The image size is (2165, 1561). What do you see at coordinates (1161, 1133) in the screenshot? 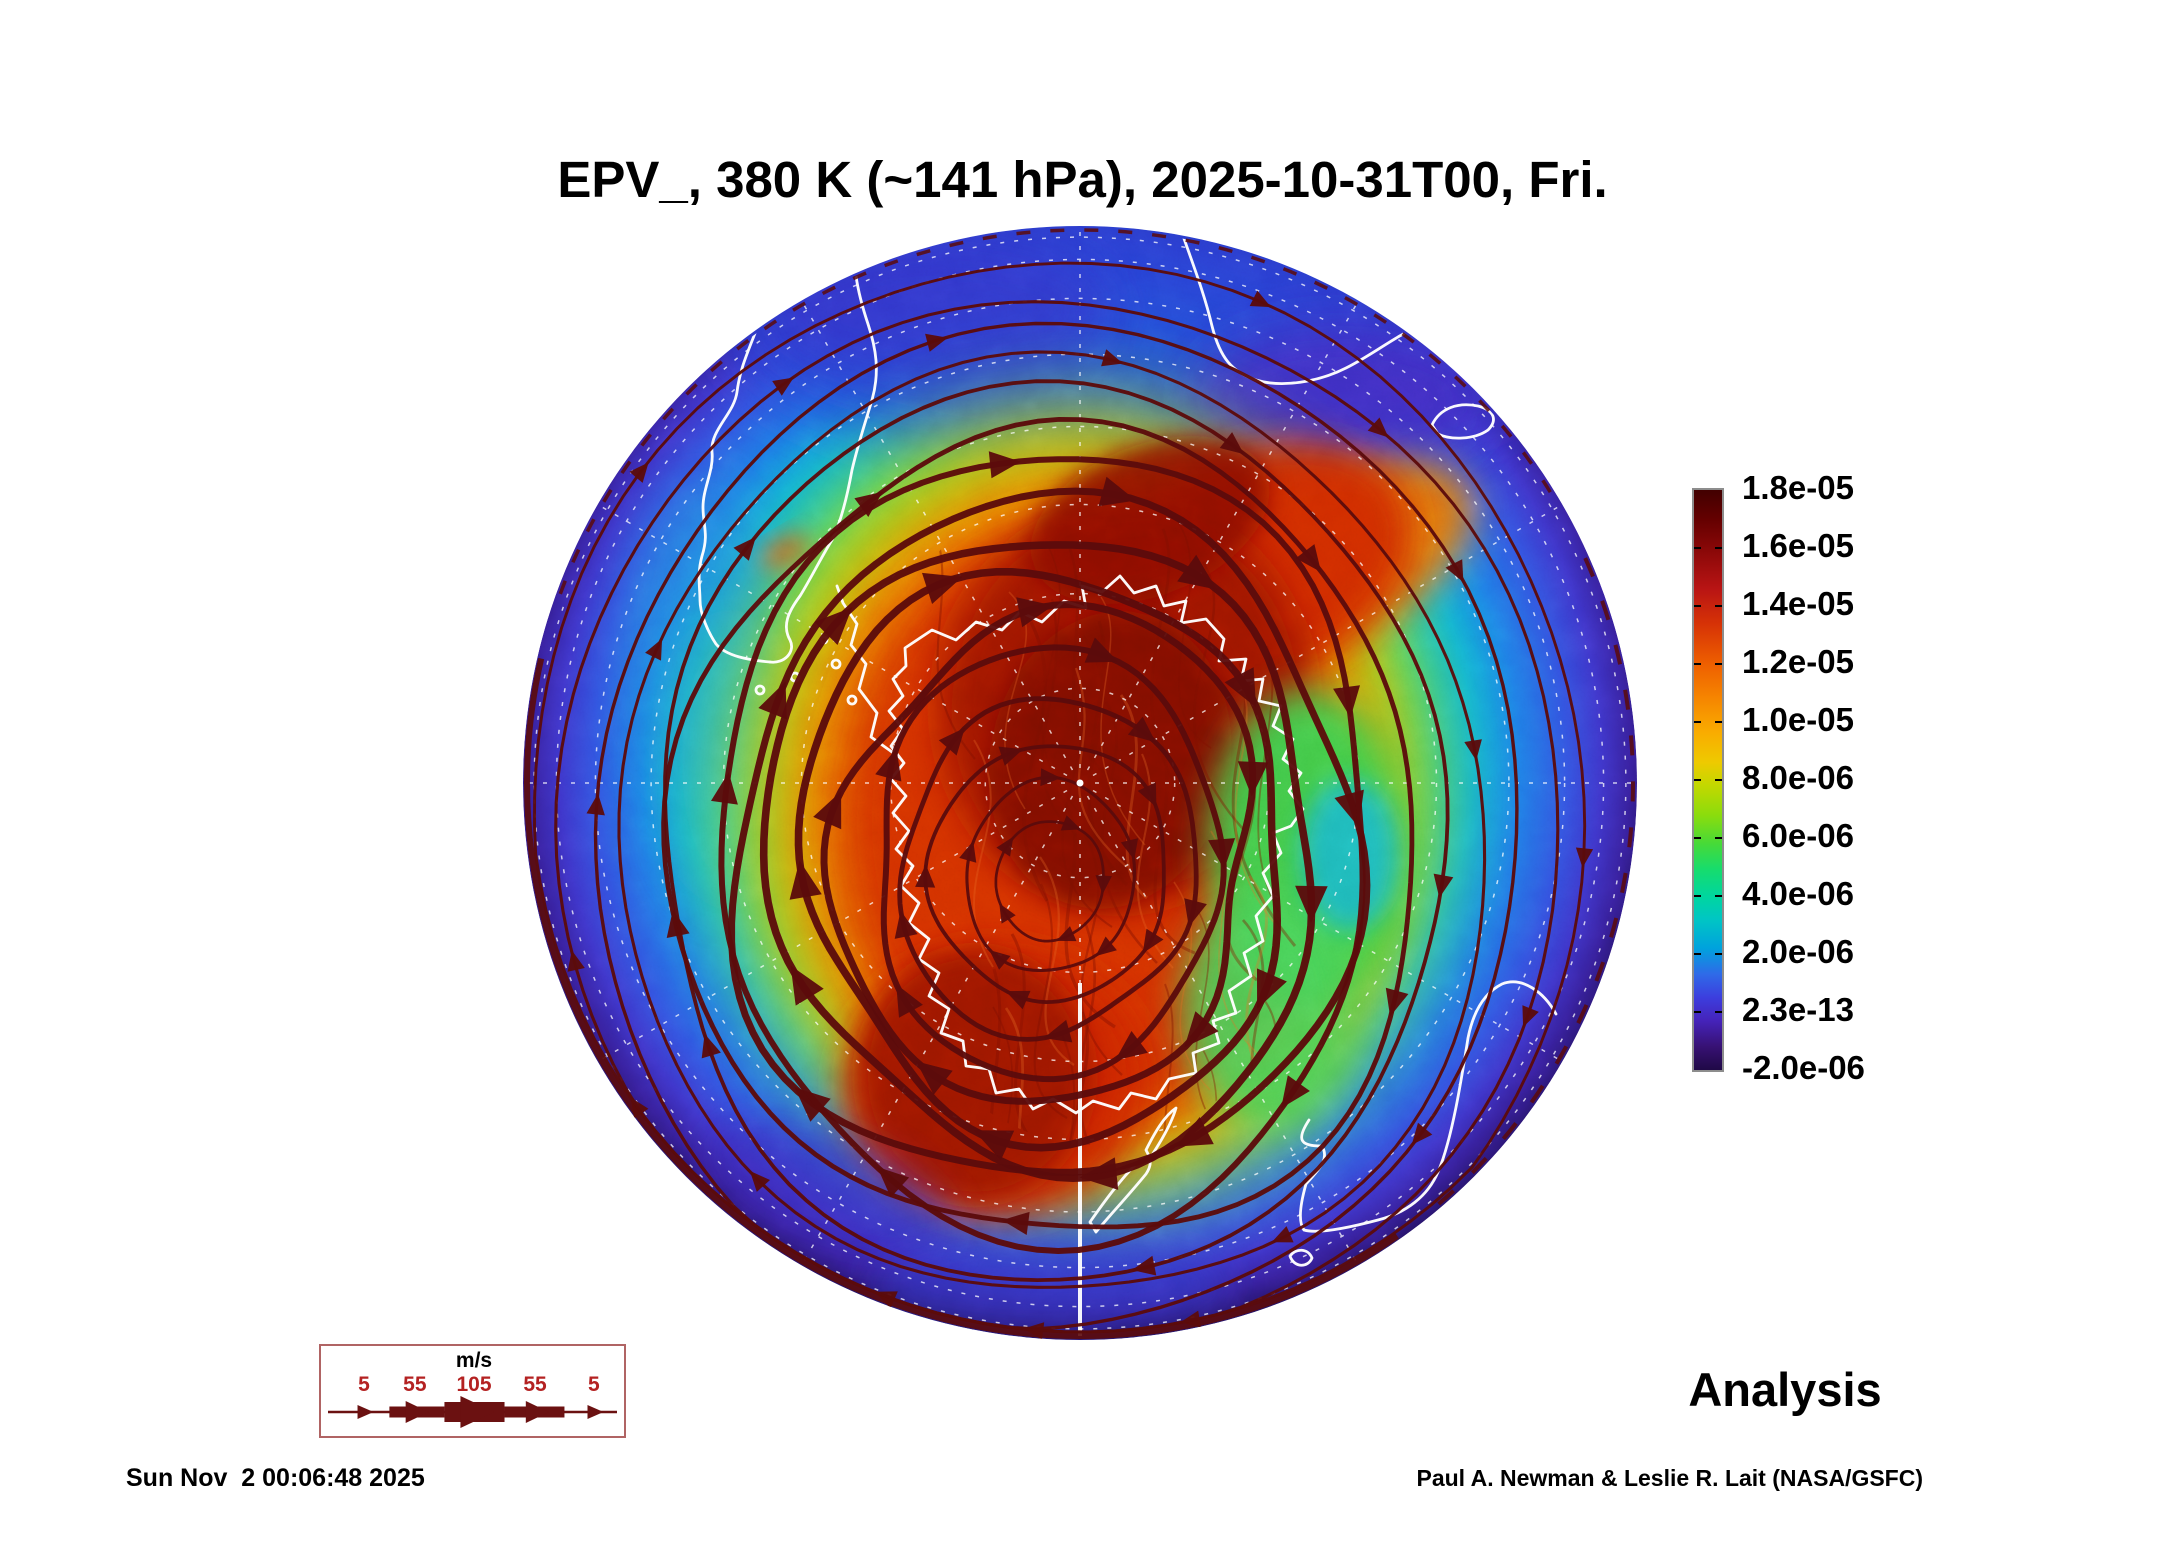
I see `coastline-new-zealand-north` at bounding box center [1161, 1133].